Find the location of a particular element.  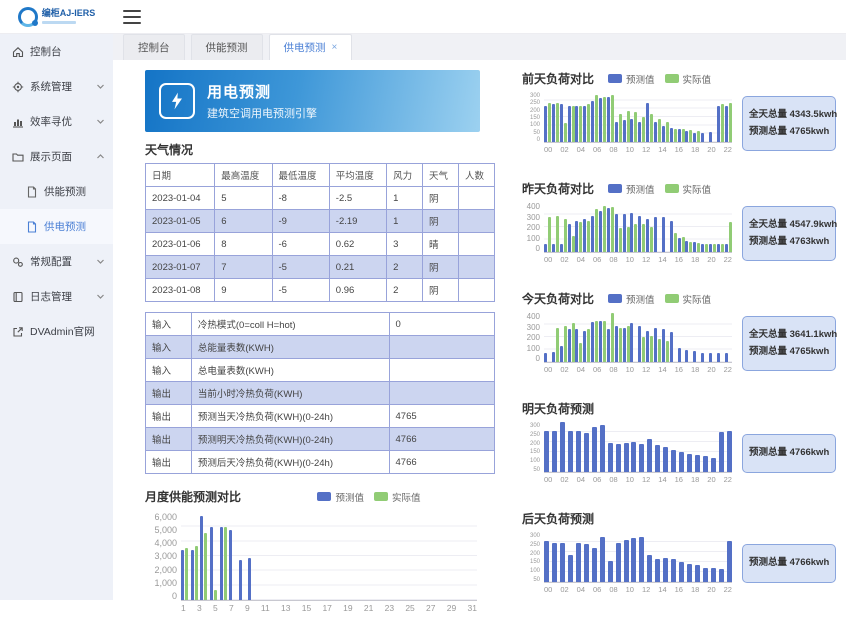

sidebar-item-1: 系统管理 is located at coordinates (56, 86).